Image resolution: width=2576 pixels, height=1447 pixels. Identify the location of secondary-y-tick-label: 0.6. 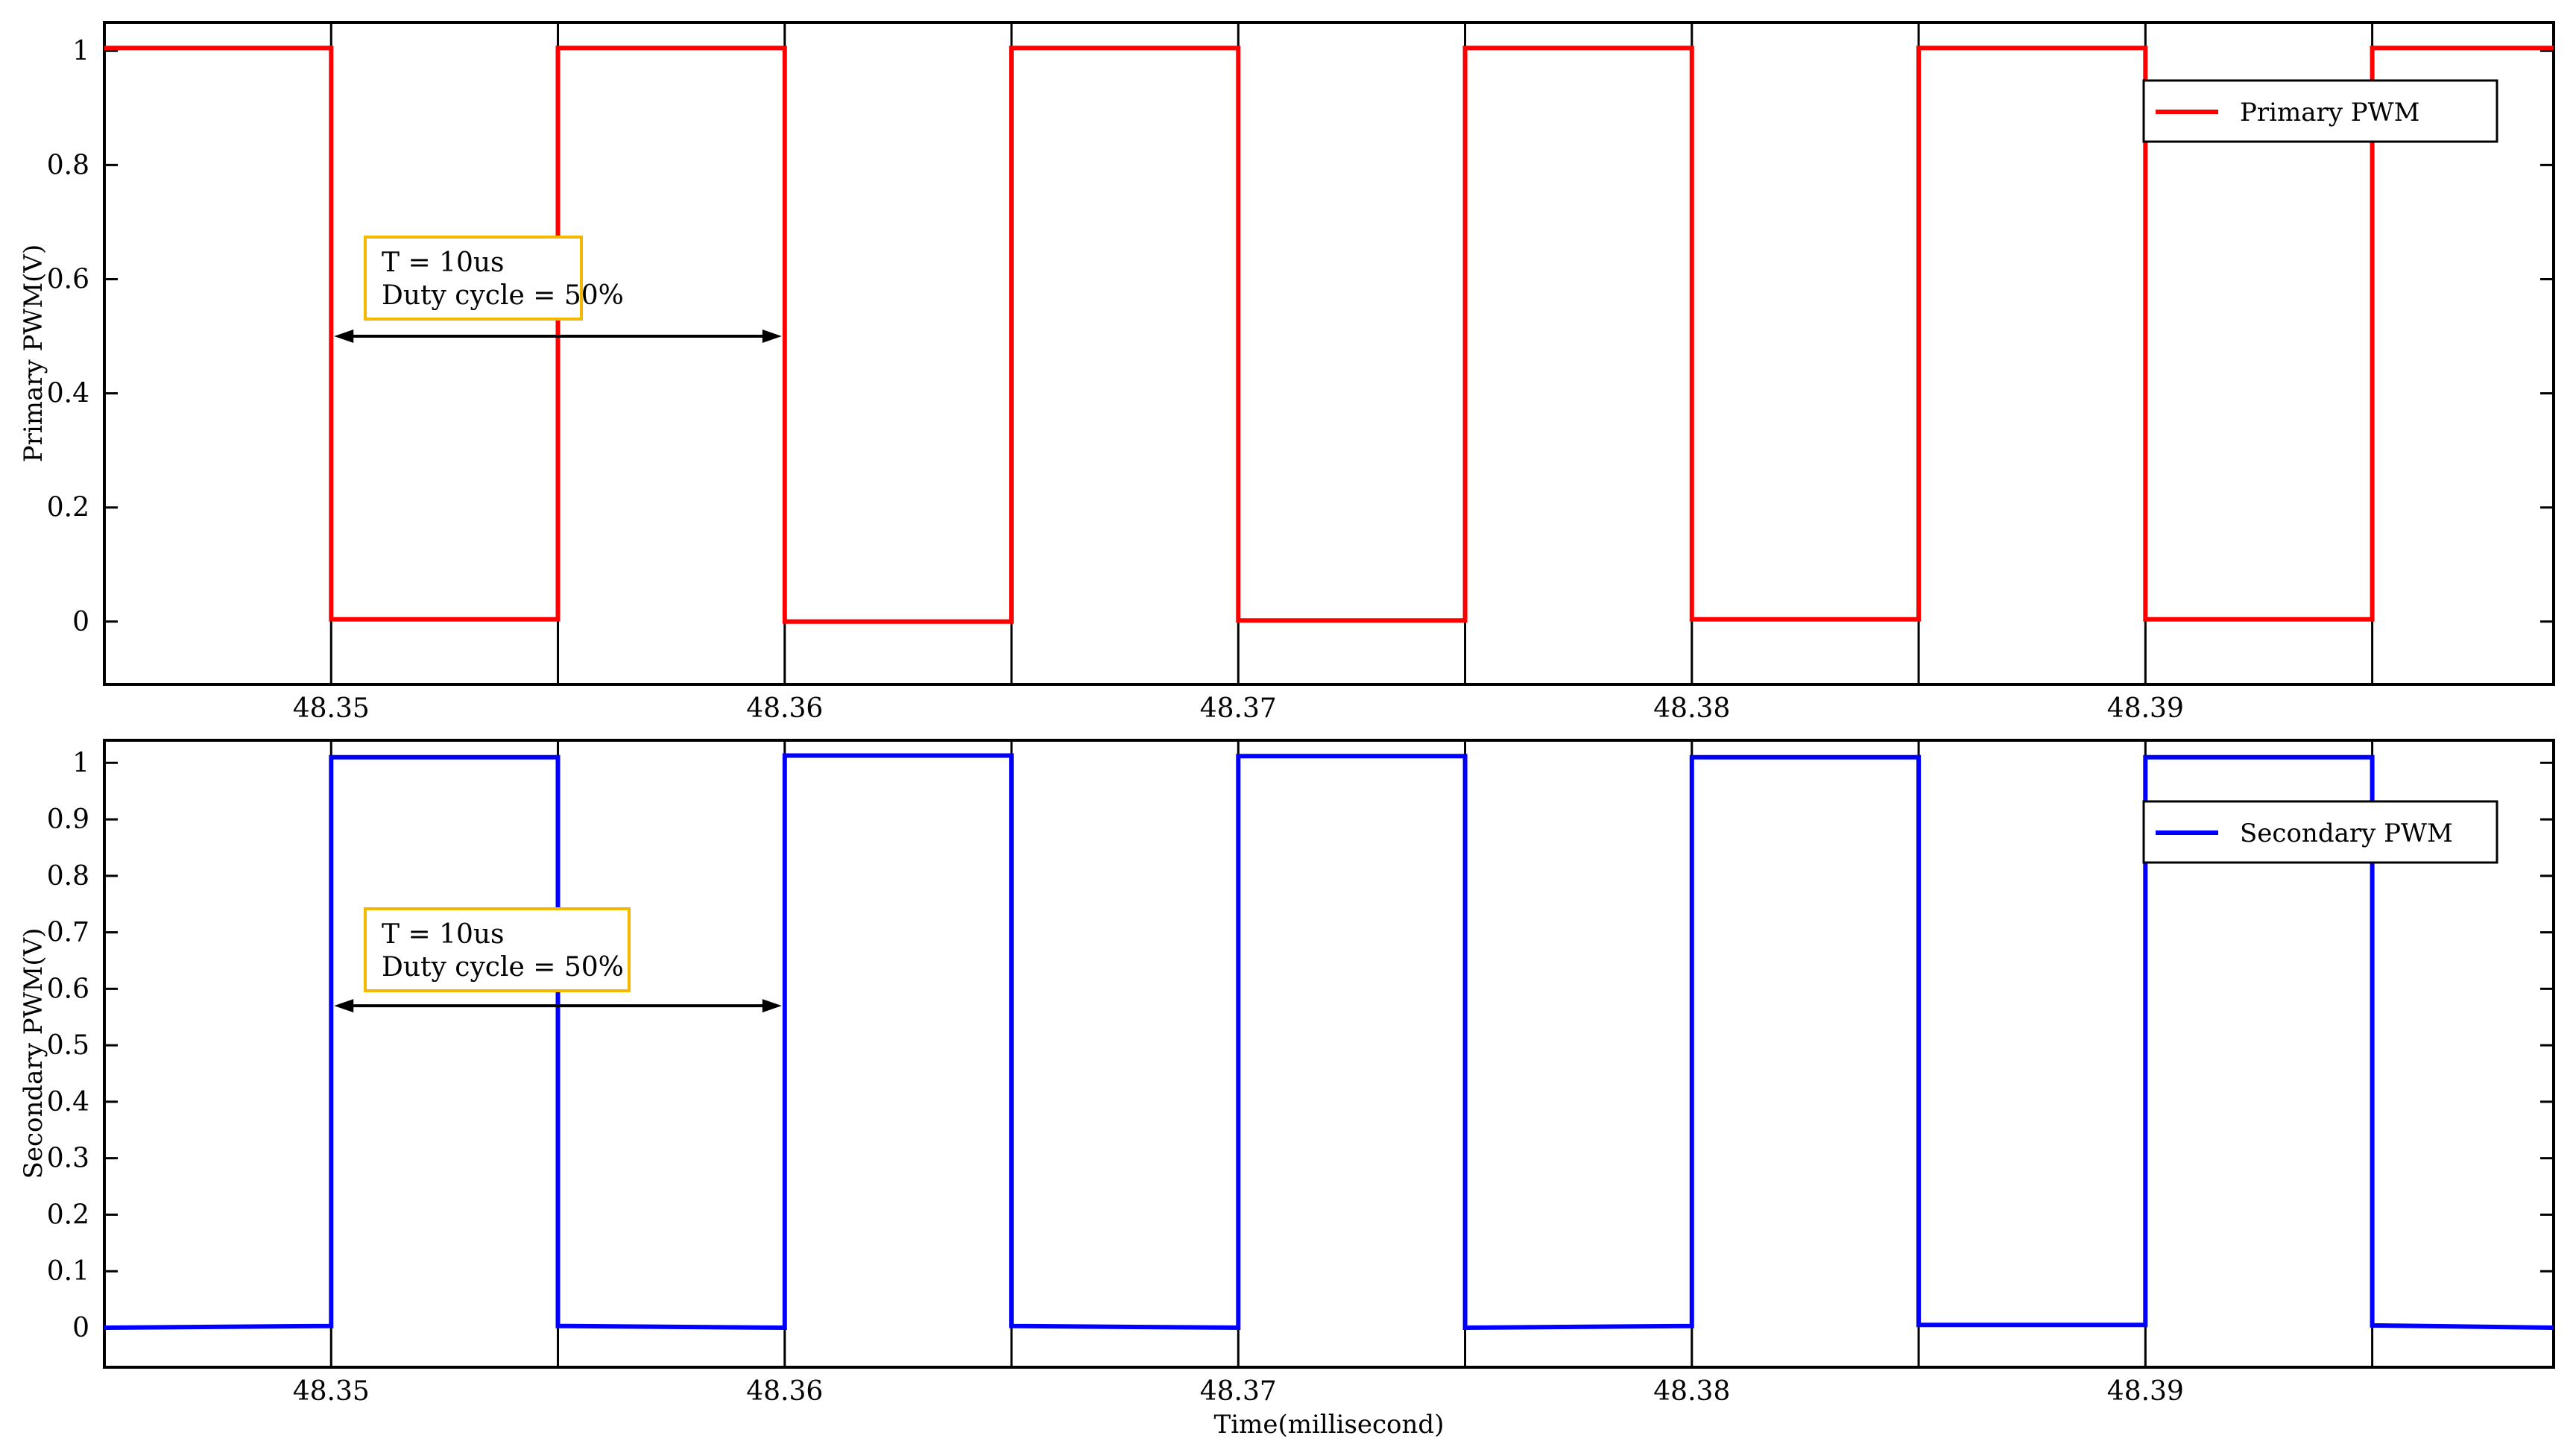
(68, 989).